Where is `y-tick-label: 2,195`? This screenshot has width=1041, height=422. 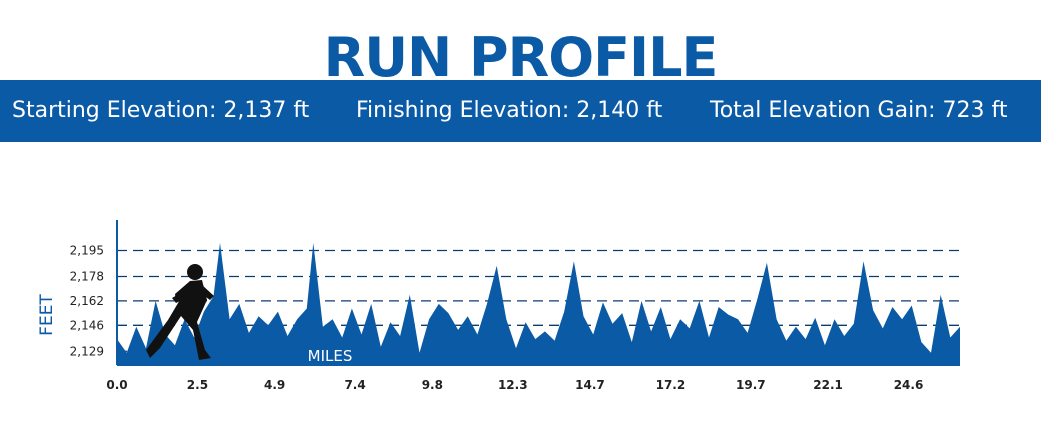 y-tick-label: 2,195 is located at coordinates (87, 251).